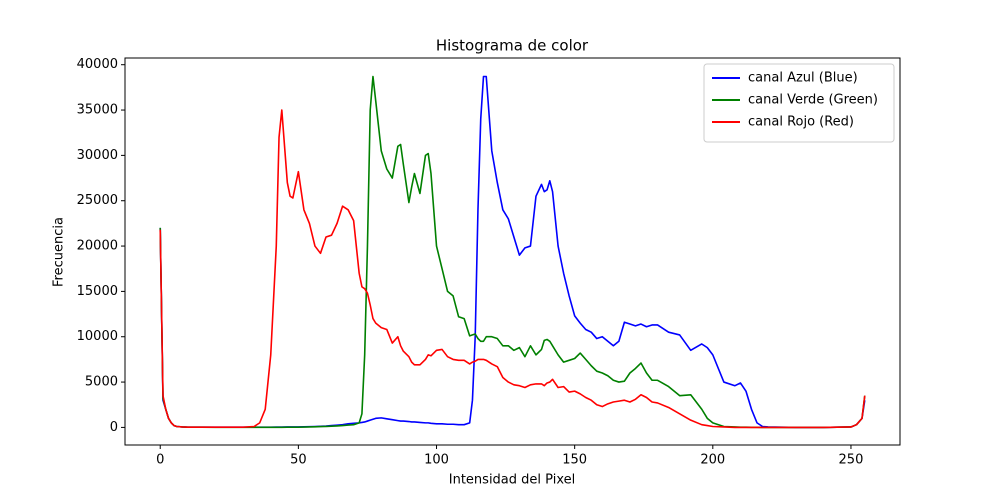 This screenshot has height=504, width=1000. I want to click on y-tick-label: 25000, so click(97, 200).